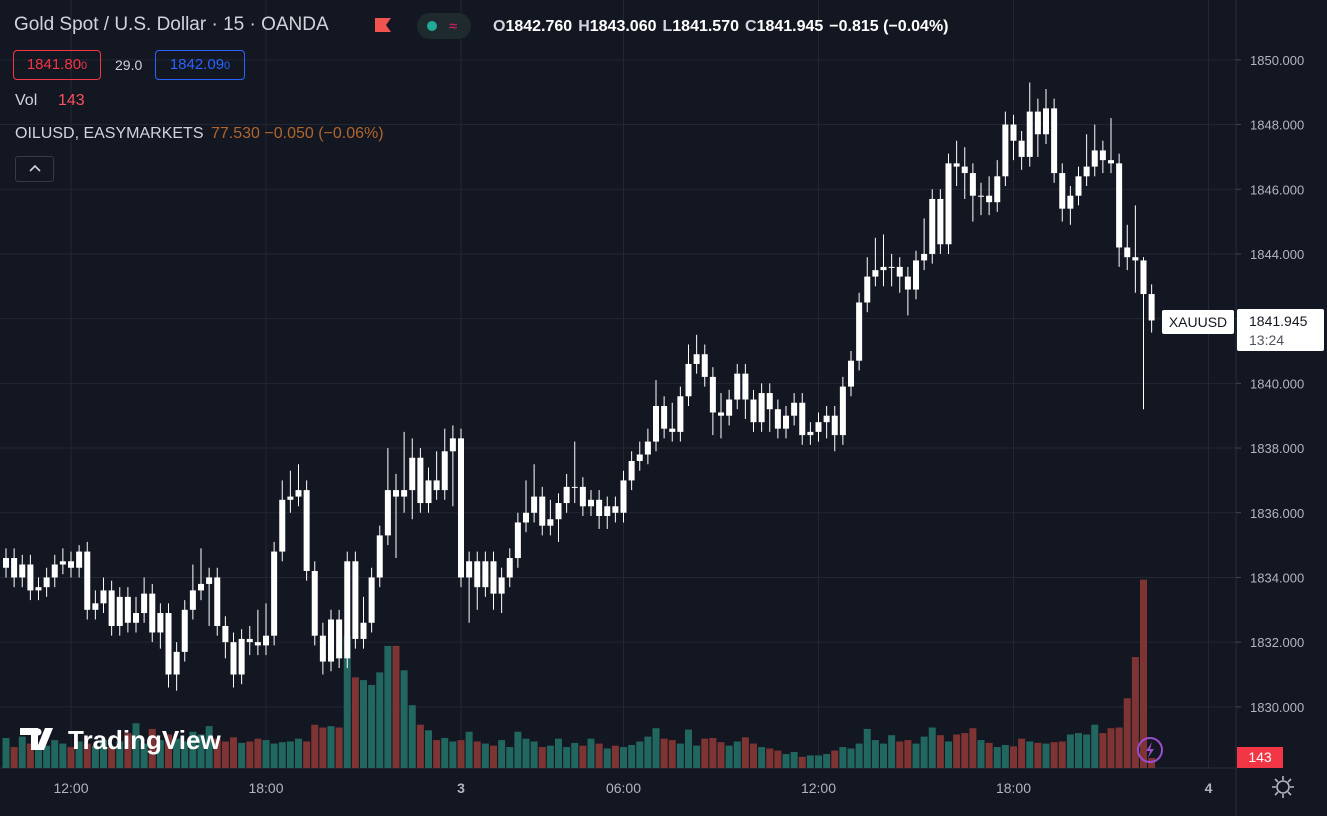 The height and width of the screenshot is (816, 1327). What do you see at coordinates (1277, 60) in the screenshot?
I see `y-tick-label: 1850.000` at bounding box center [1277, 60].